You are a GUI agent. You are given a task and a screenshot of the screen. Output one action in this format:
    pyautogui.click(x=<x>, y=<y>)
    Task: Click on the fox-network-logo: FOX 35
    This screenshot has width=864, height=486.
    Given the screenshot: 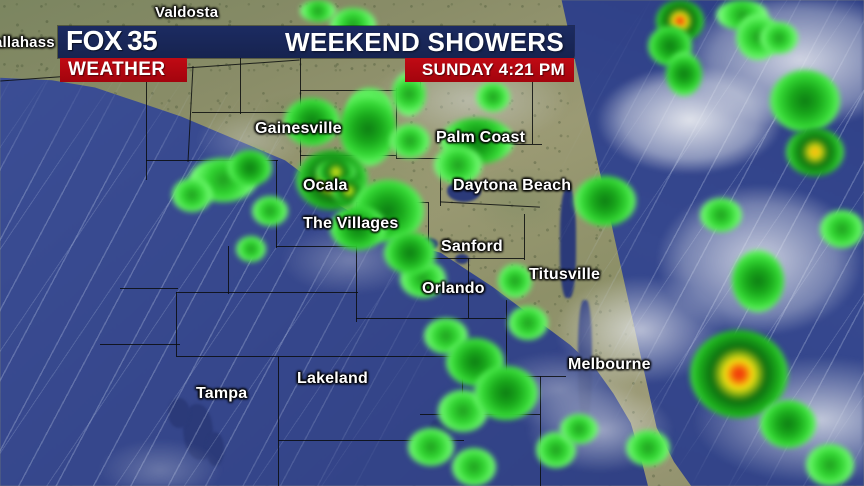 What is the action you would take?
    pyautogui.click(x=112, y=41)
    